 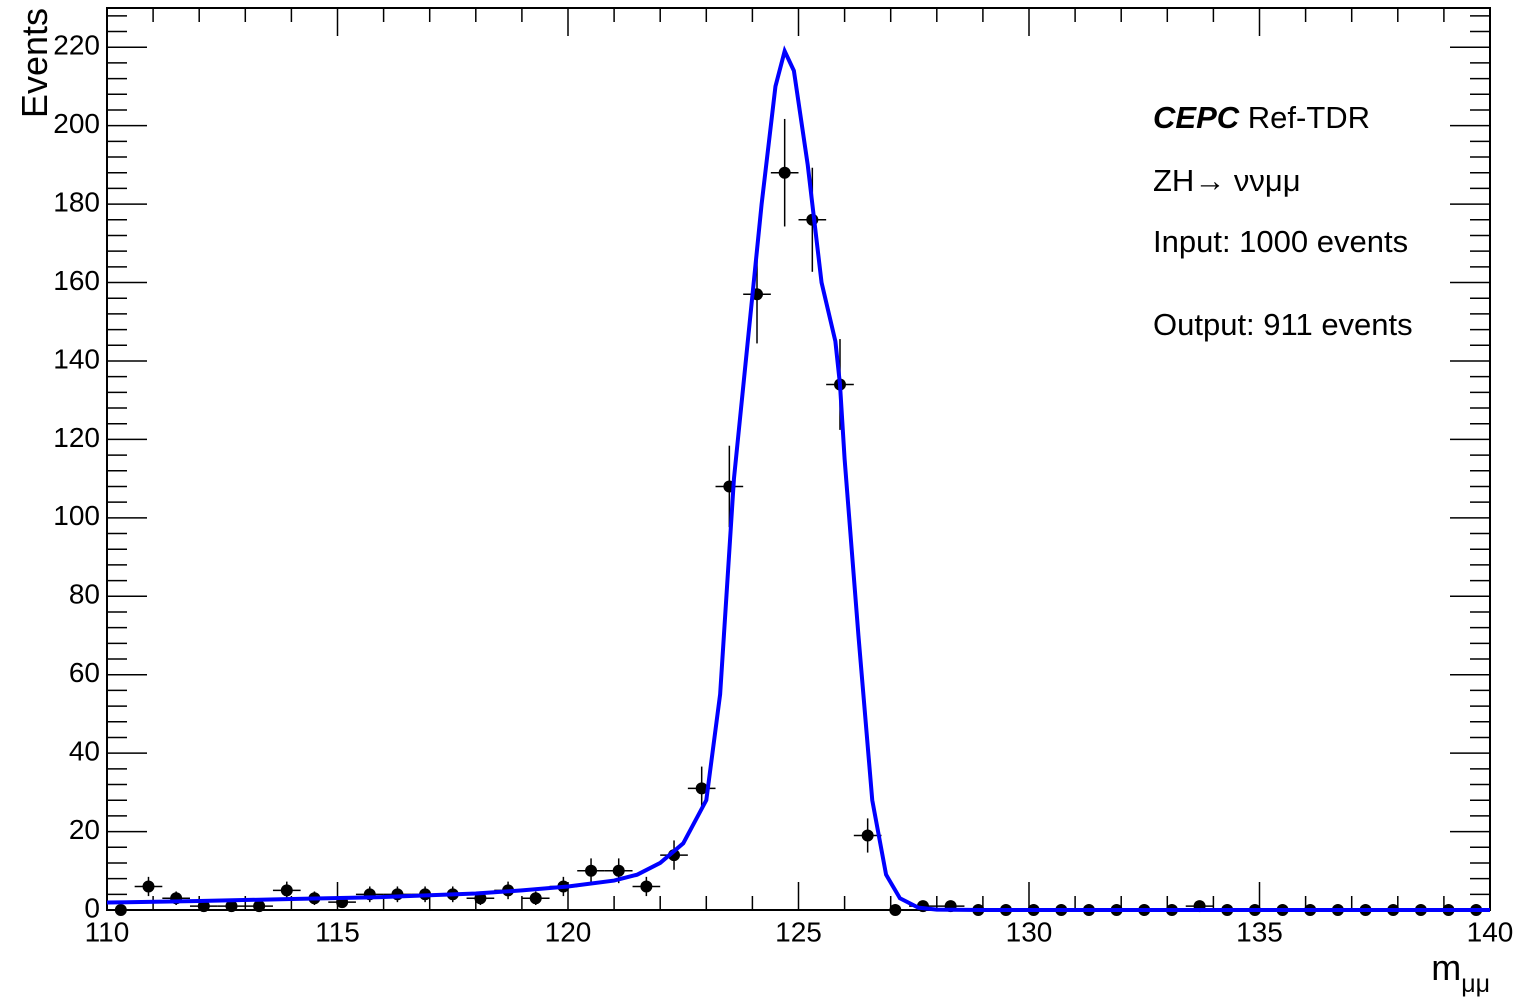 What do you see at coordinates (1196, 117) in the screenshot?
I see `annotation-experiment: CEPC` at bounding box center [1196, 117].